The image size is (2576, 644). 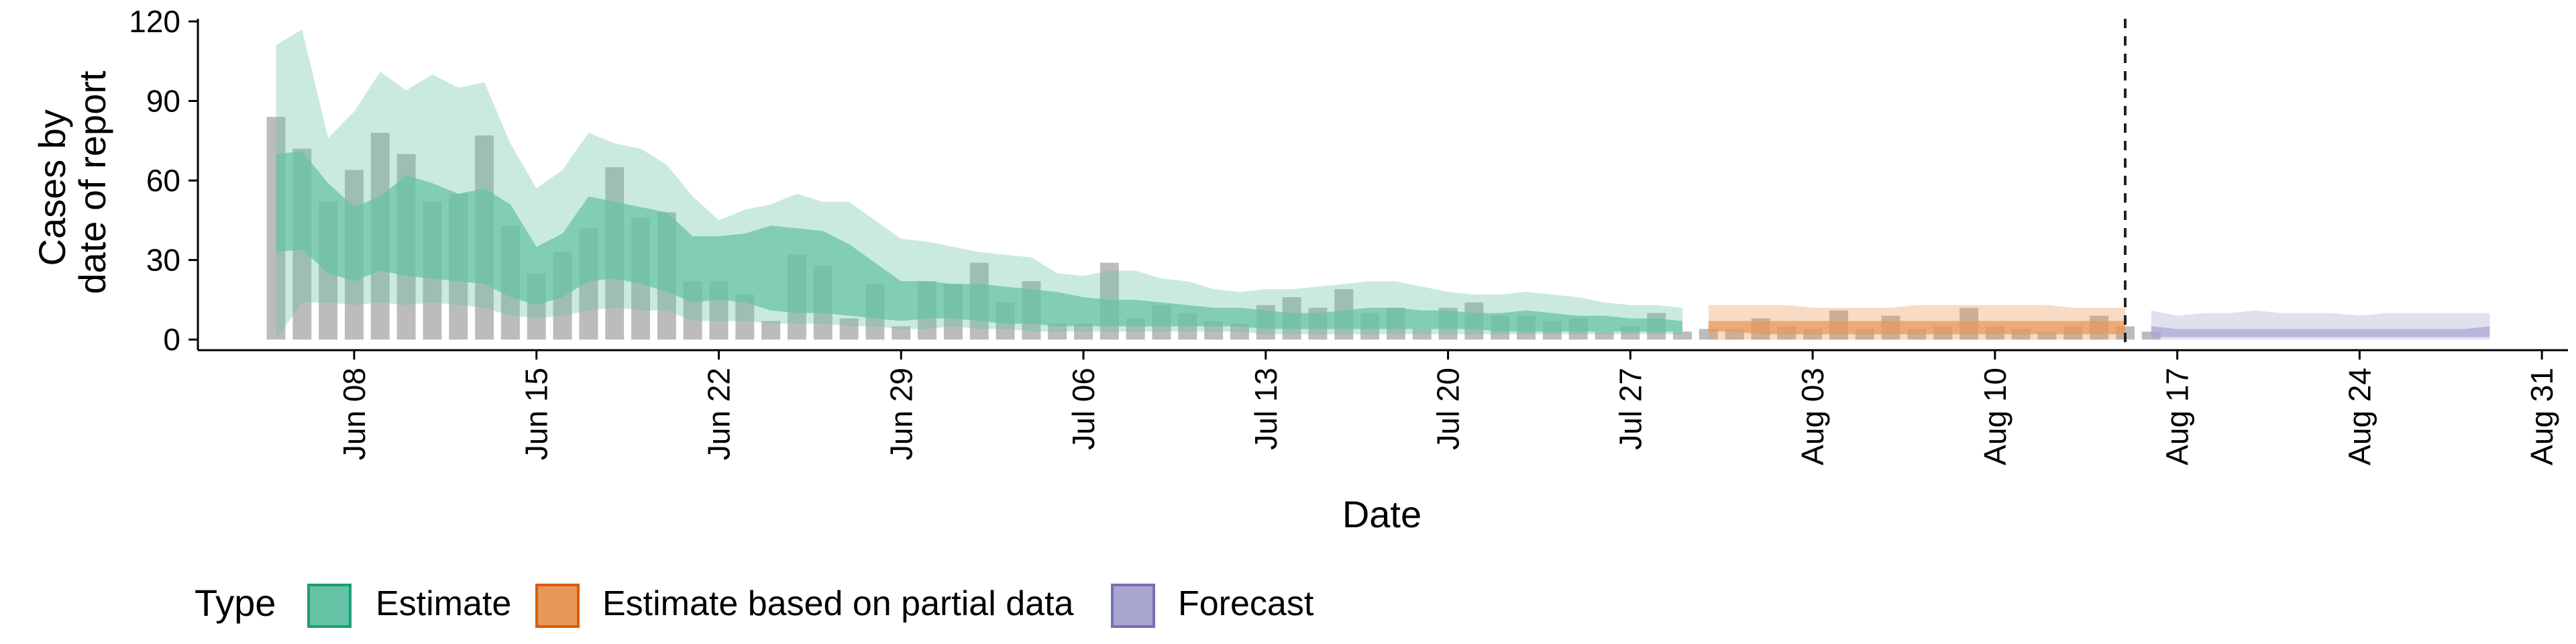 What do you see at coordinates (557, 606) in the screenshot?
I see `legend-key-partial` at bounding box center [557, 606].